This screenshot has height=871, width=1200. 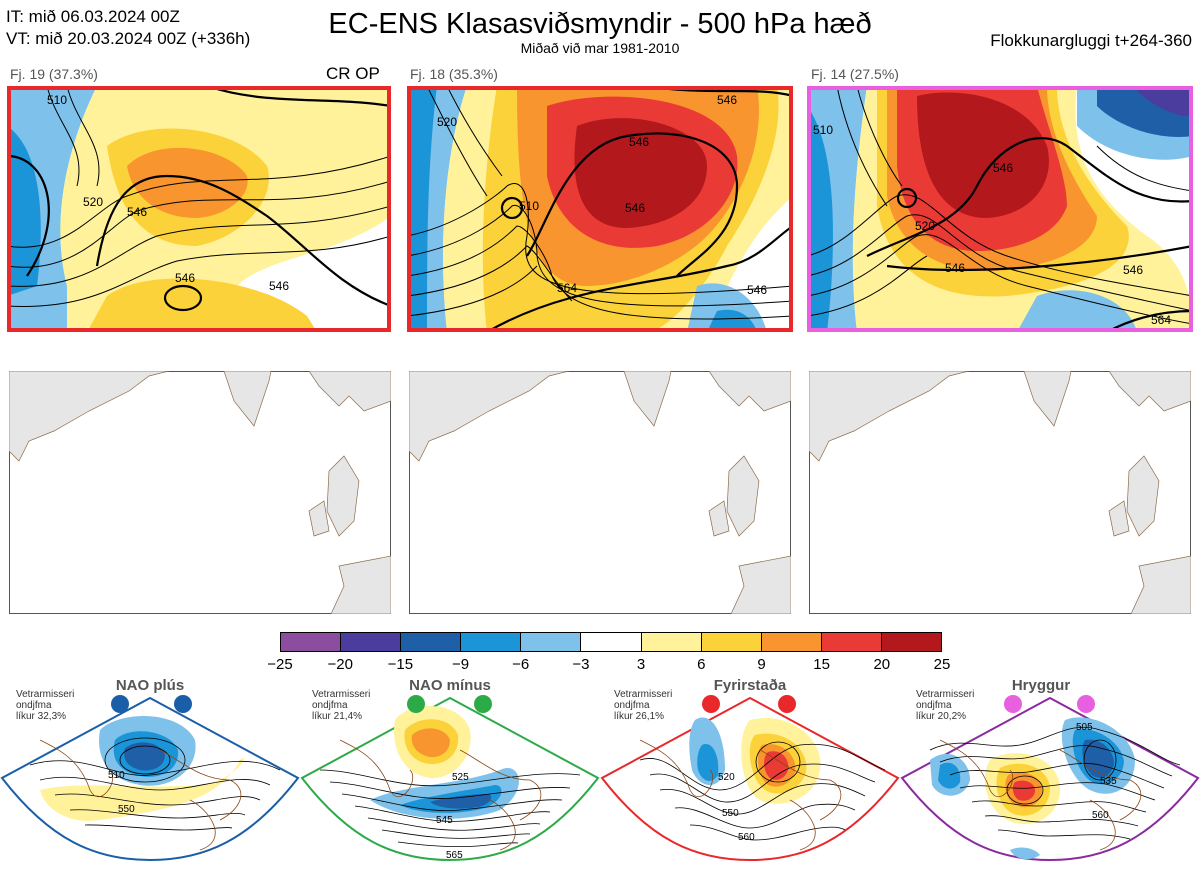 I want to click on regime-2-title: NAO mínus, so click(x=450, y=685).